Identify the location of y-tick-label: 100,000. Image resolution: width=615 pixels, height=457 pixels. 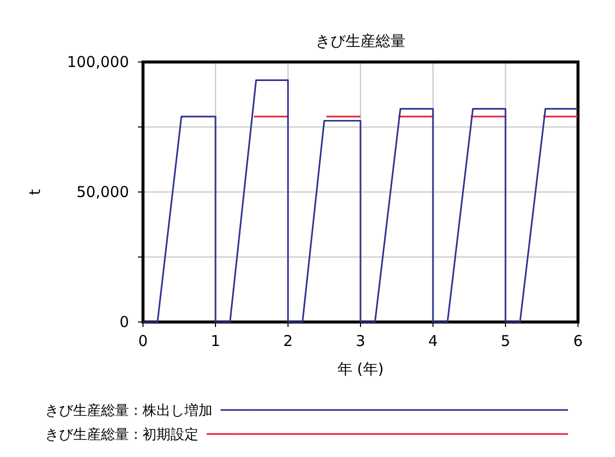
(97, 62).